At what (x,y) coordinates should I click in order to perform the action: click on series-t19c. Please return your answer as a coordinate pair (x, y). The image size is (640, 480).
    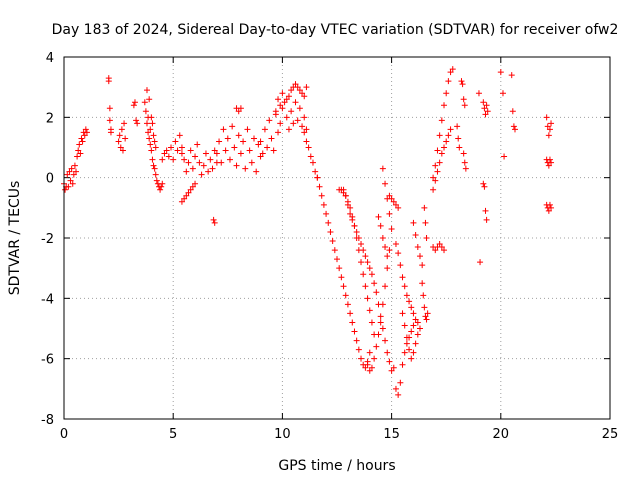
    Looking at the image, I should click on (485, 201).